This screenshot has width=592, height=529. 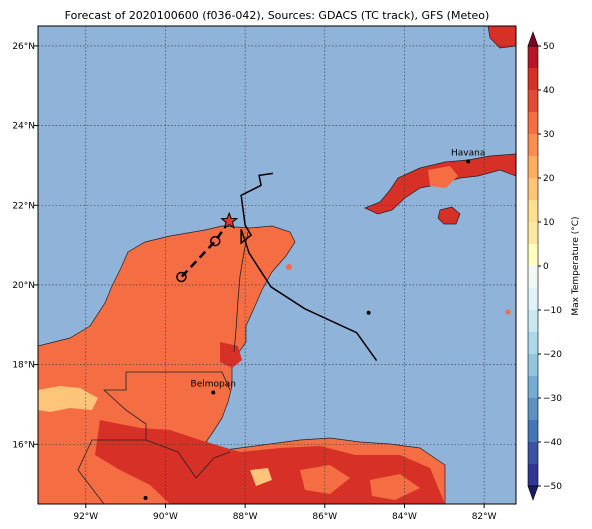 What do you see at coordinates (309, 267) in the screenshot?
I see `tc-observed-track` at bounding box center [309, 267].